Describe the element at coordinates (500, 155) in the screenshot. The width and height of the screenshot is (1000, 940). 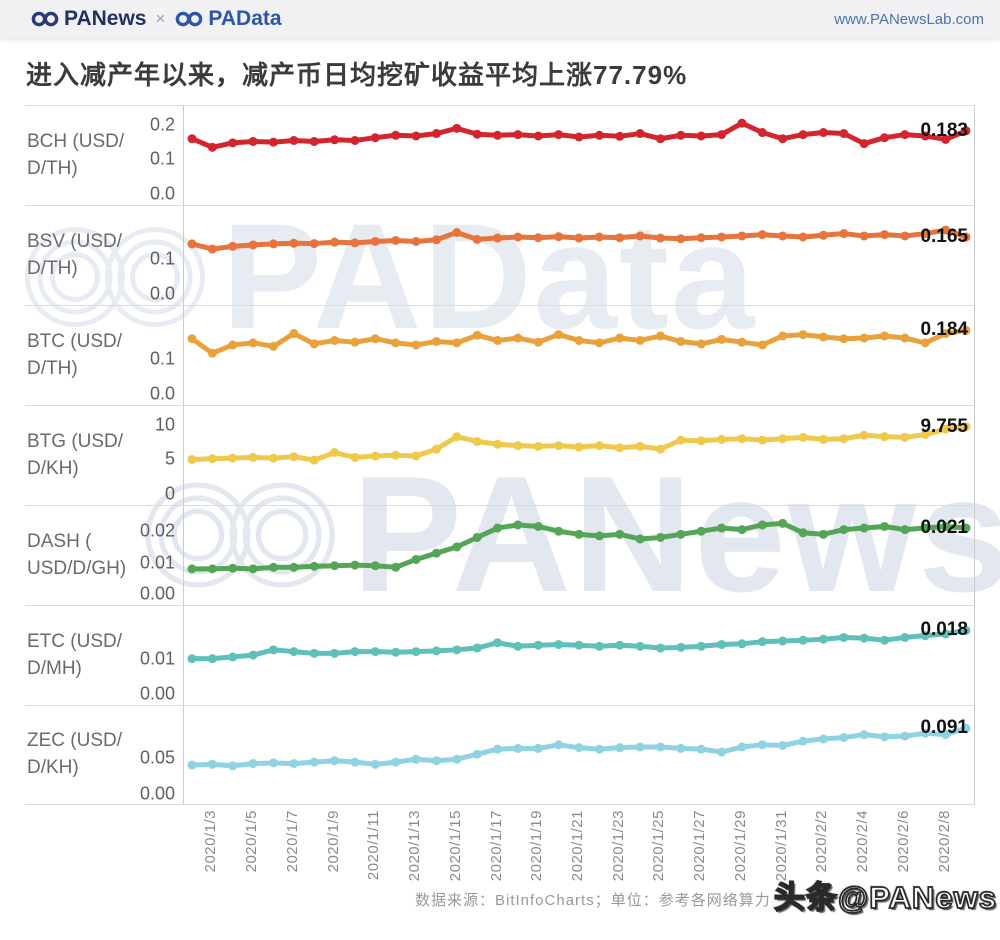
I see `chart-row: BCH (USD/ D/TH) 0.2 0.1 0.0 0.183` at that location.